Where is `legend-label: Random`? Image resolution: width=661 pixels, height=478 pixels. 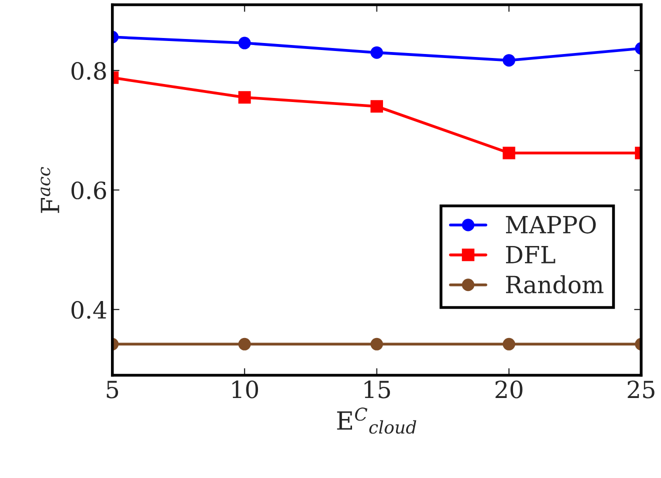
legend-label: Random is located at coordinates (555, 284).